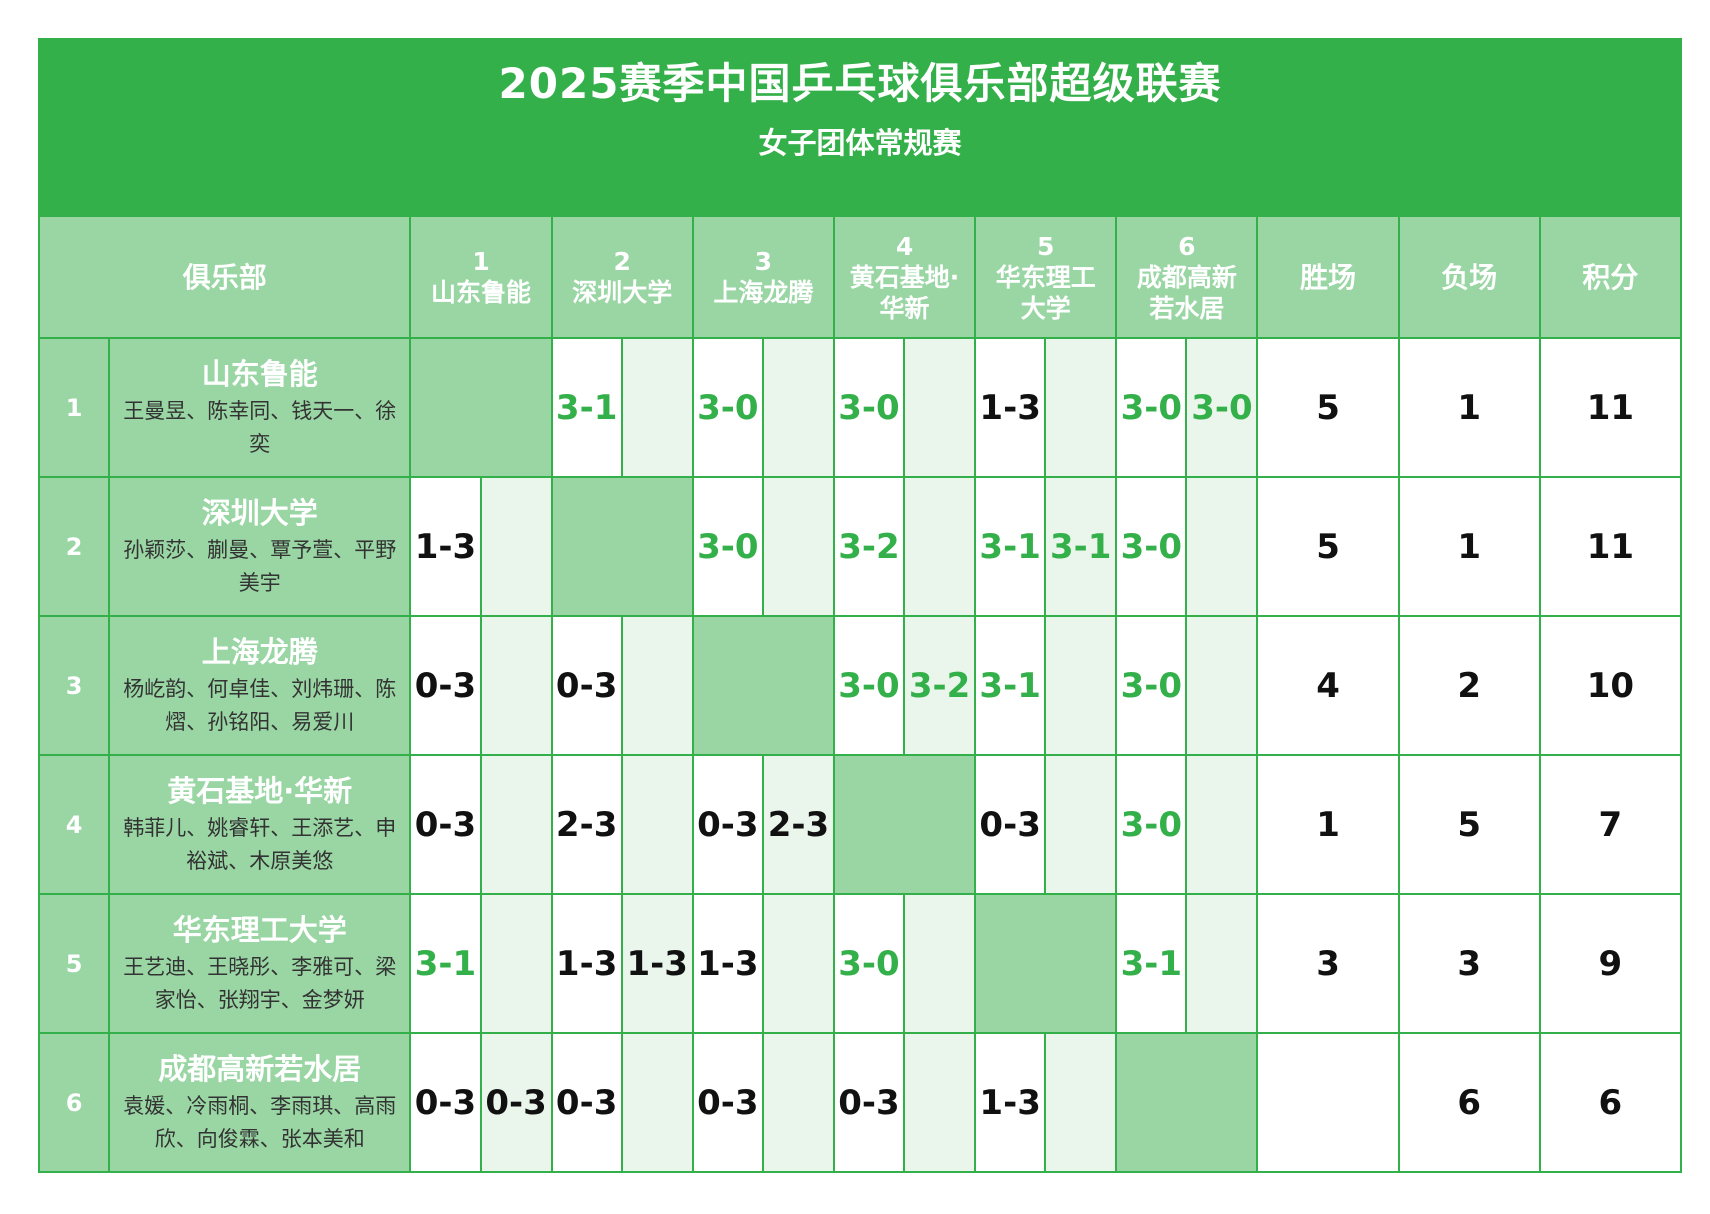 The height and width of the screenshot is (1214, 1710). I want to click on rank-cell: 4, so click(74, 824).